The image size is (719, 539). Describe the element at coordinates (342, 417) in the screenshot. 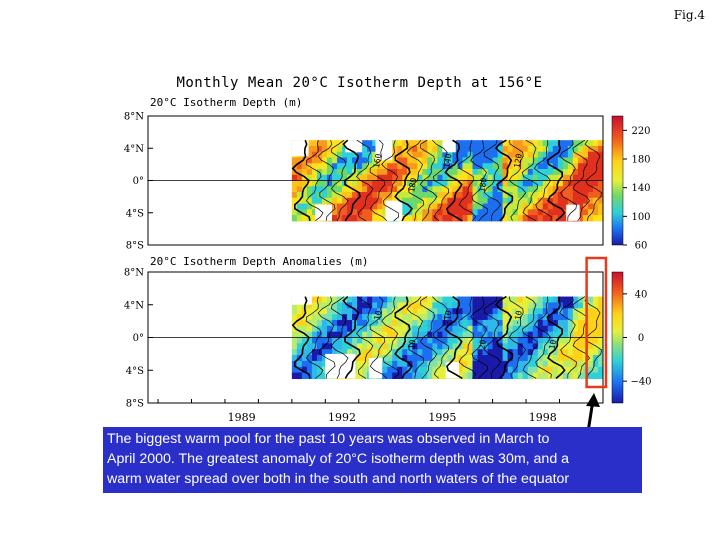

I see `x-tick-label: 1992` at that location.